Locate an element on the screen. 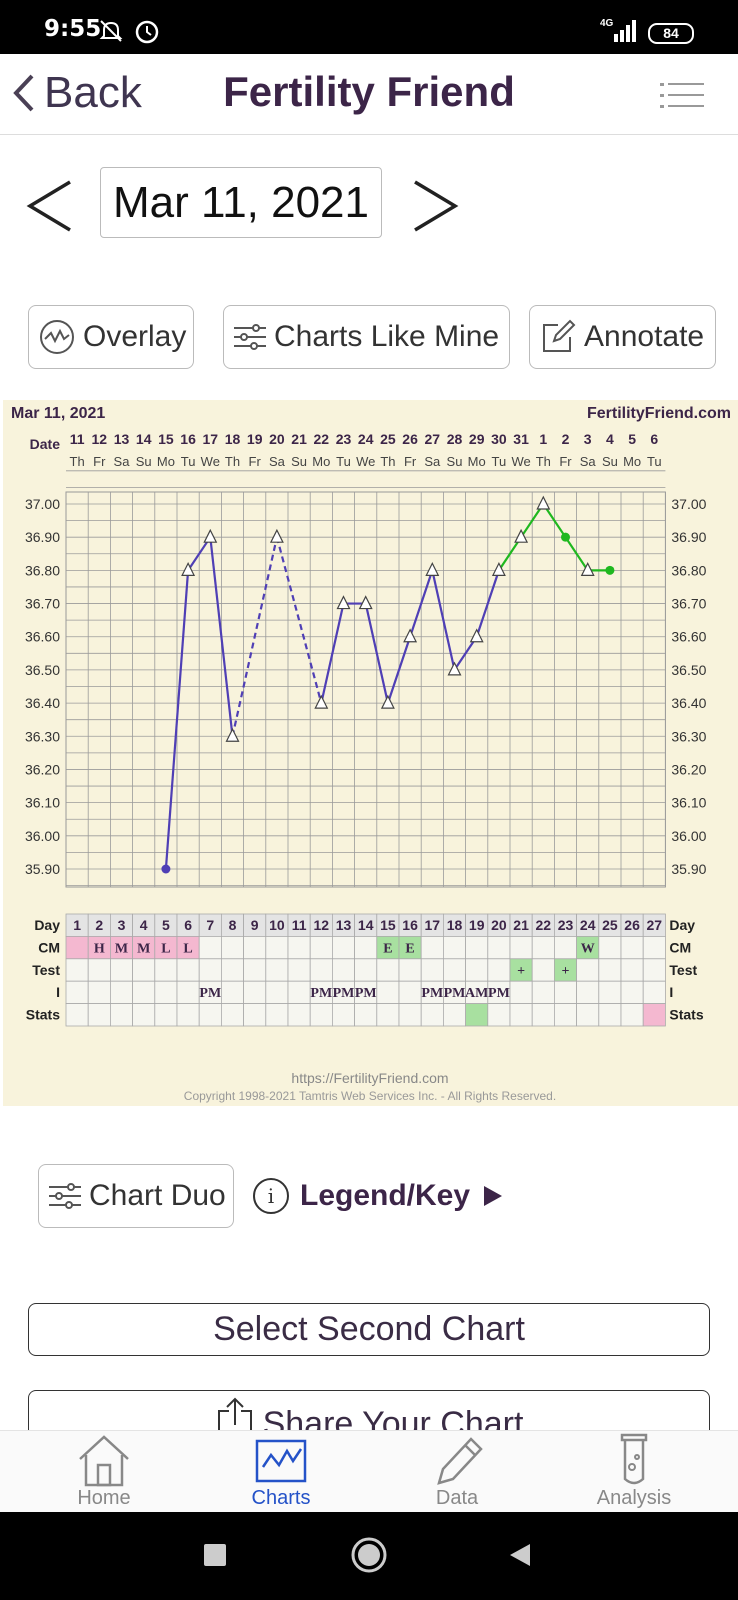  y-tick-label: 35.90 is located at coordinates (42, 869).